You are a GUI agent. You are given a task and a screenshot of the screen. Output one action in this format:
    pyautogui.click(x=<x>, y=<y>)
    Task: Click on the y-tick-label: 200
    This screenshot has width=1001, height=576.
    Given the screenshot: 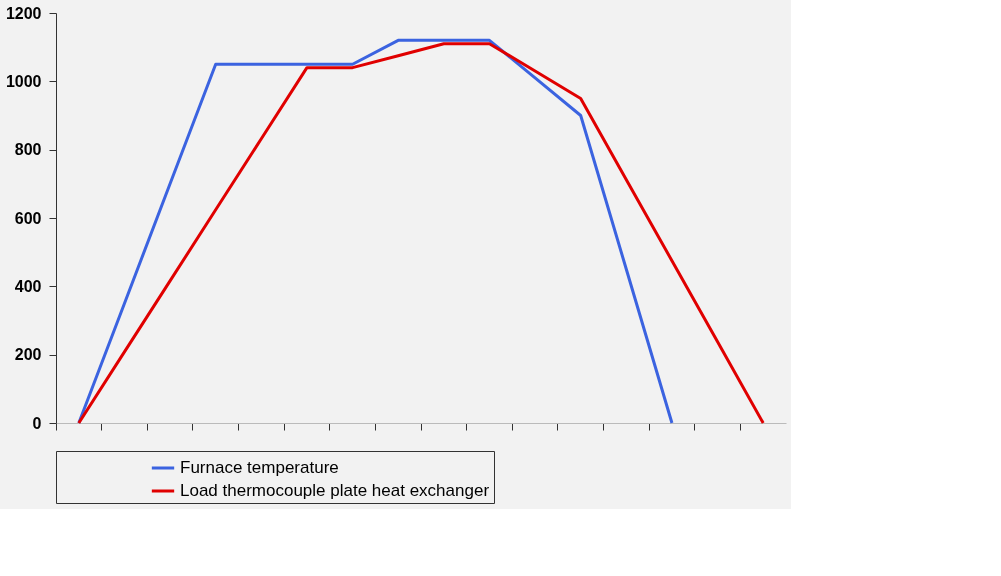 What is the action you would take?
    pyautogui.click(x=28, y=355)
    